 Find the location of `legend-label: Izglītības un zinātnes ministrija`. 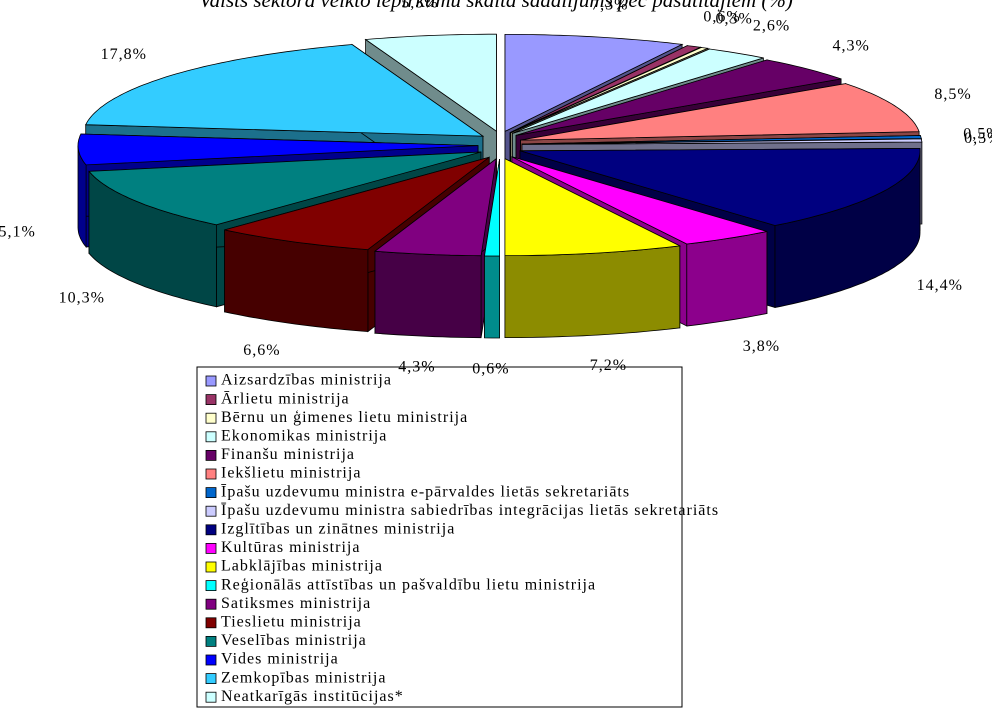

legend-label: Izglītības un zinātnes ministrija is located at coordinates (338, 528).